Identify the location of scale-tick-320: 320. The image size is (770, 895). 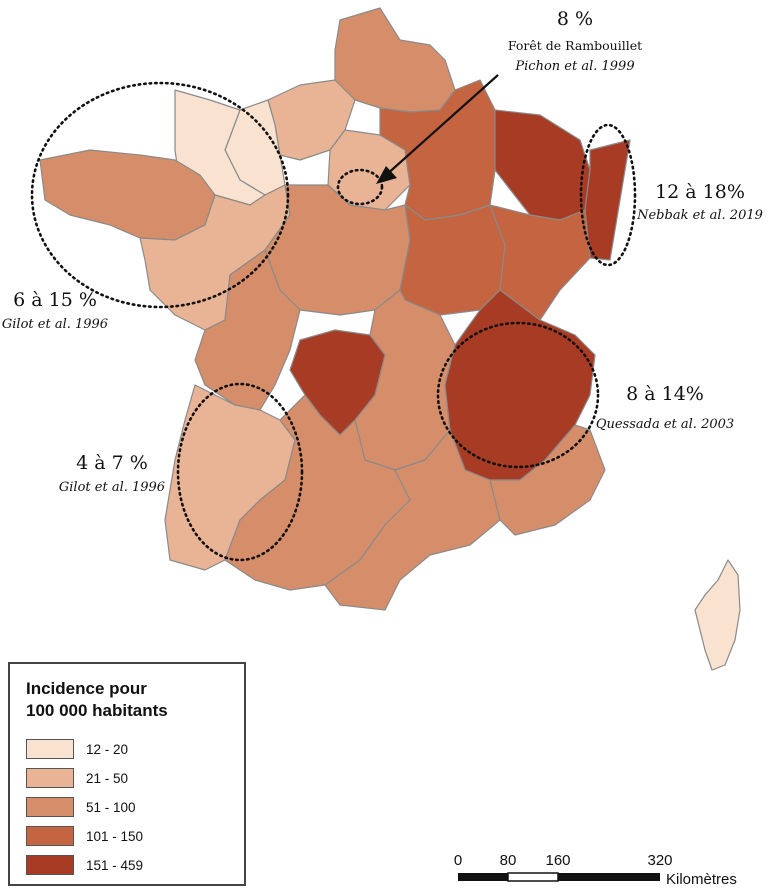
(659, 860).